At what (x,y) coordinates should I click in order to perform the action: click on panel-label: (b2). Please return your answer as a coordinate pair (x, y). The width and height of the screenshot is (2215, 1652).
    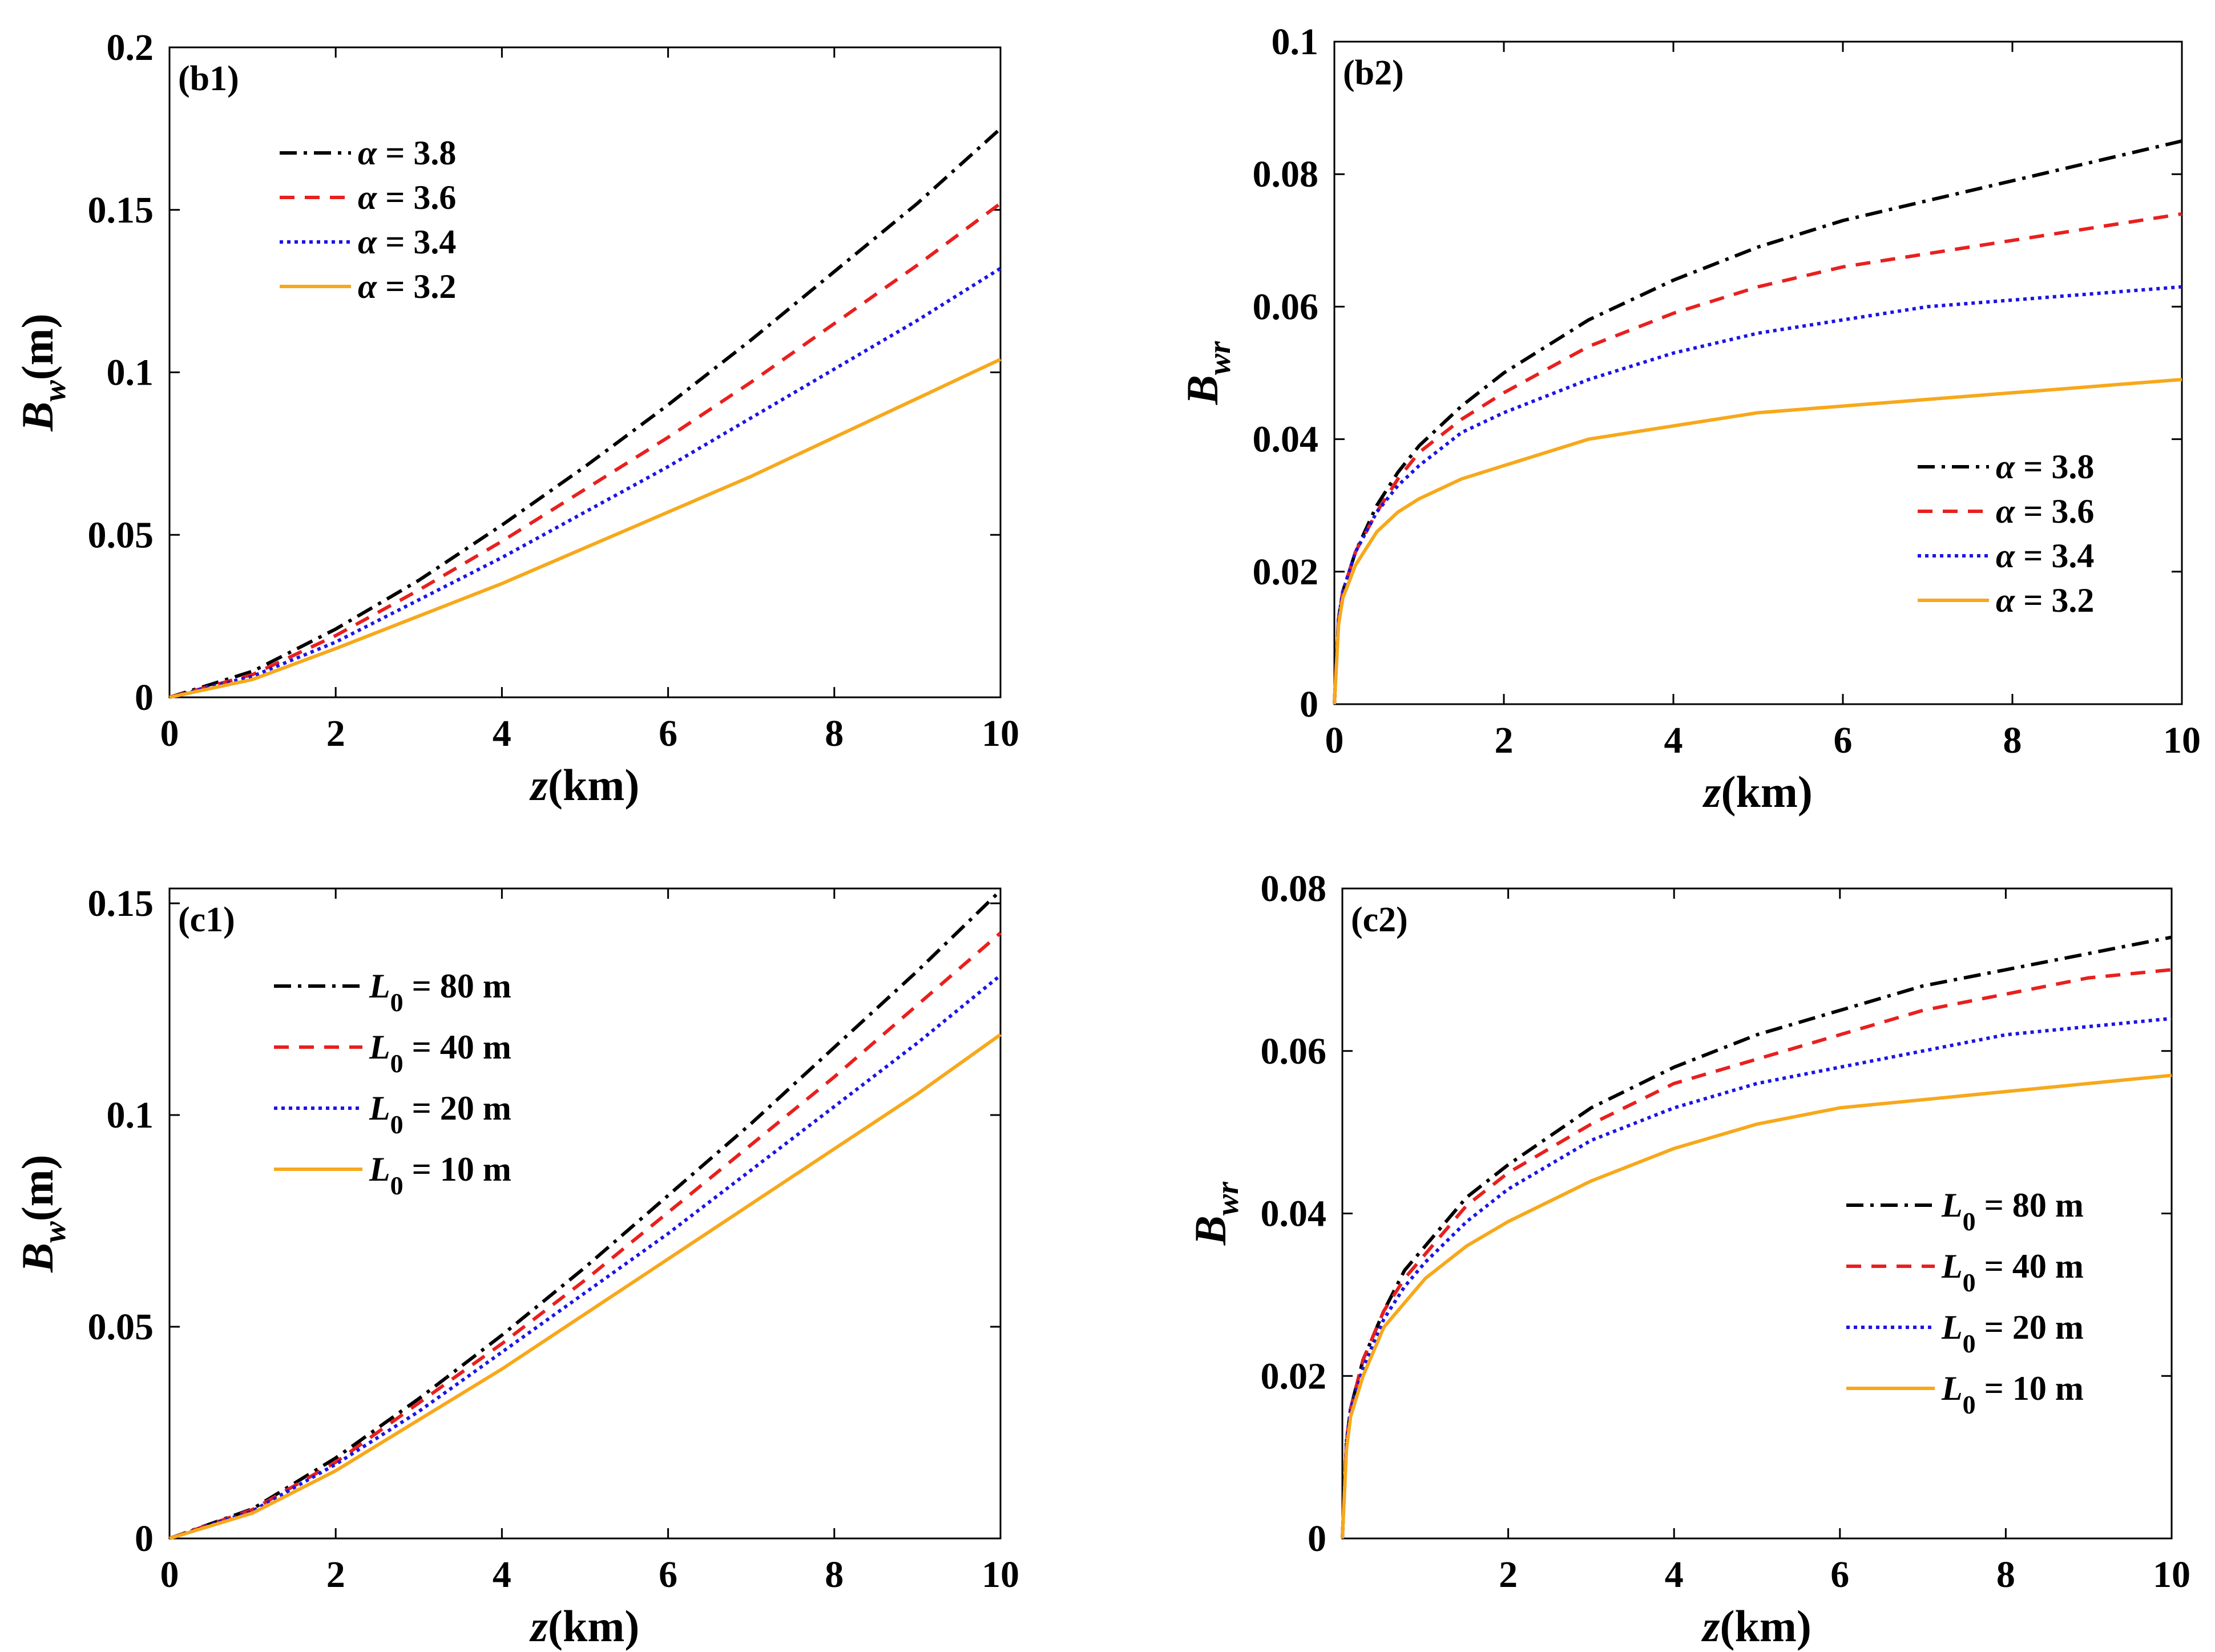
    Looking at the image, I should click on (1373, 73).